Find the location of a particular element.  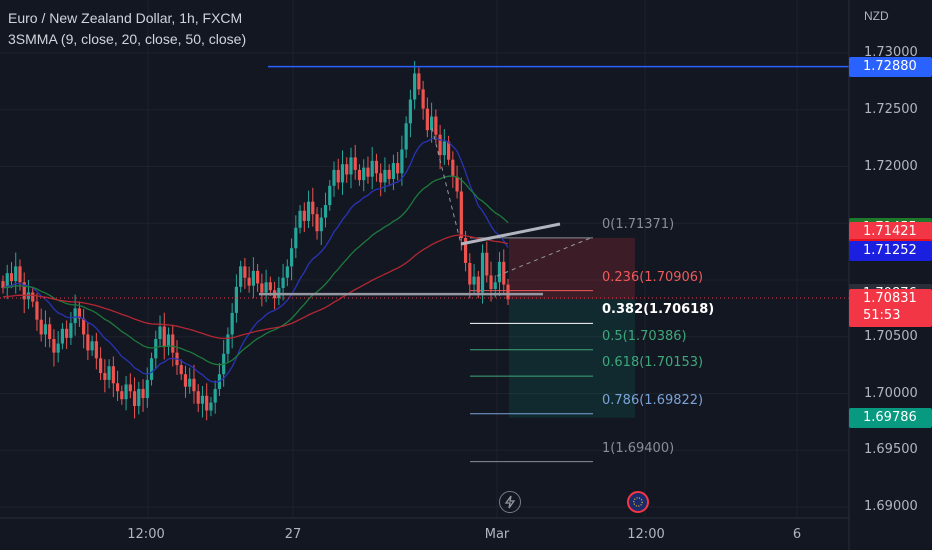

reward-zone is located at coordinates (572, 358).